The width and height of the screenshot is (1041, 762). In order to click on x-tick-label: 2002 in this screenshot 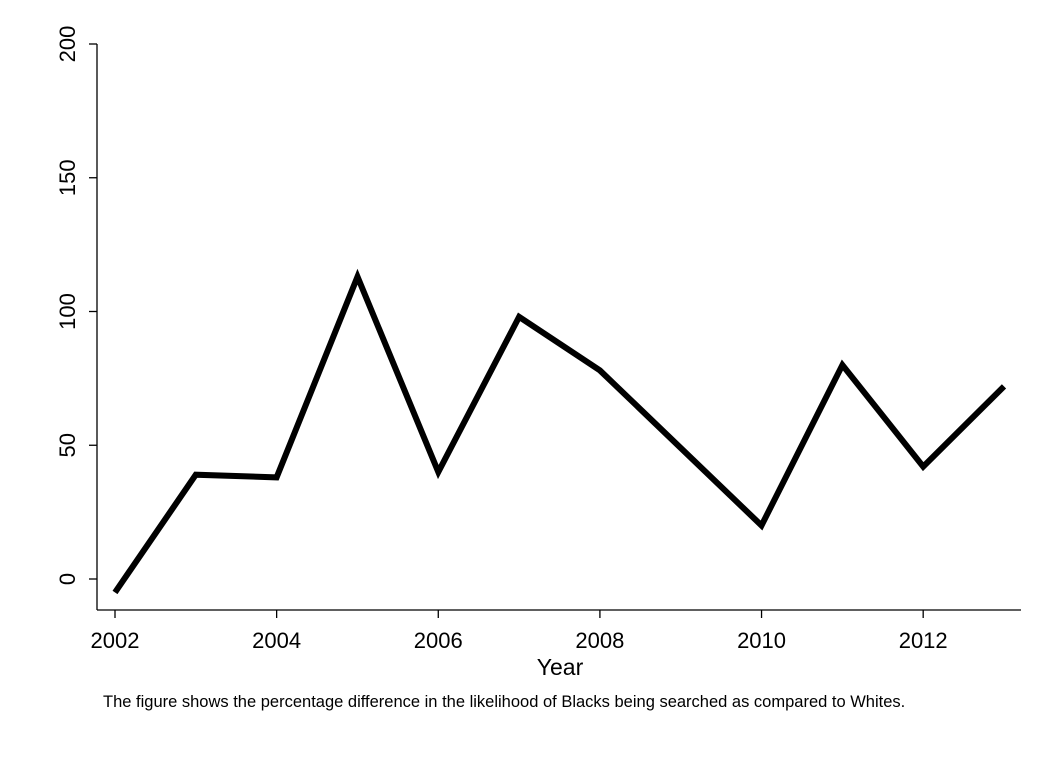, I will do `click(115, 640)`.